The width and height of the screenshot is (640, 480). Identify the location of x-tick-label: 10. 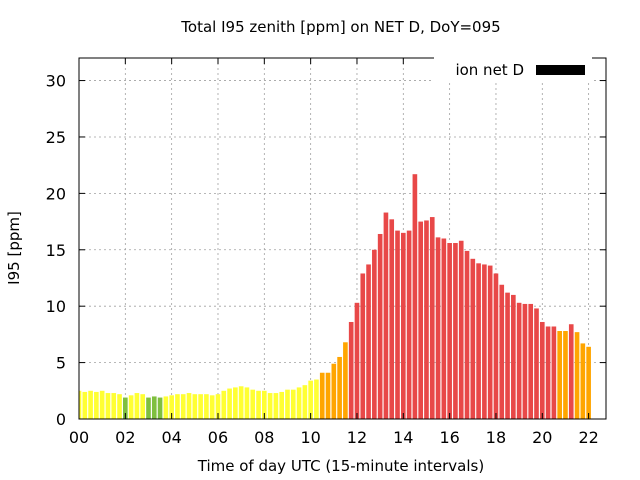
(310, 437).